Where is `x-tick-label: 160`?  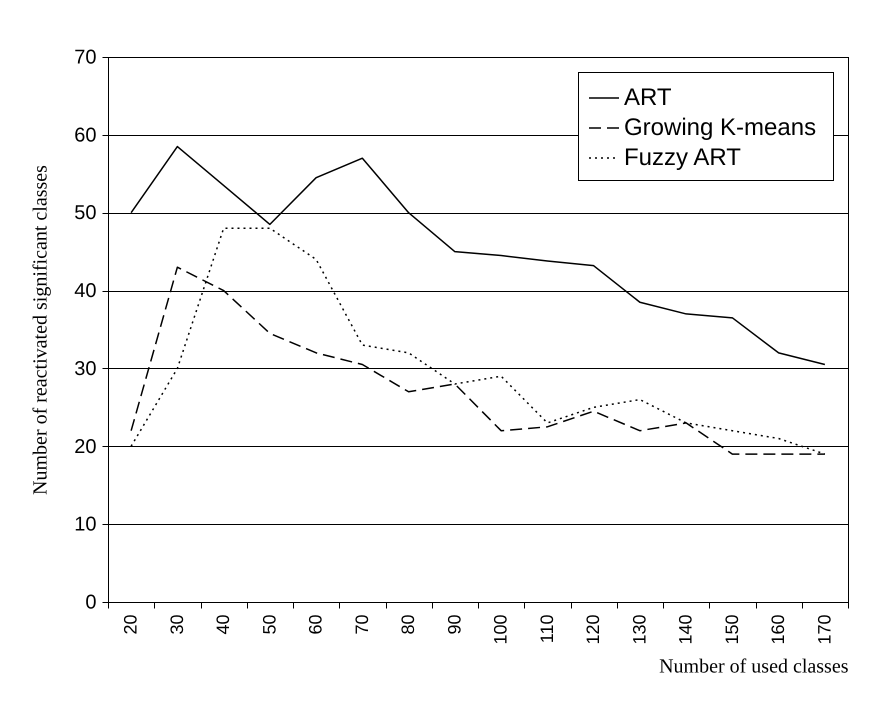
x-tick-label: 160 is located at coordinates (778, 629).